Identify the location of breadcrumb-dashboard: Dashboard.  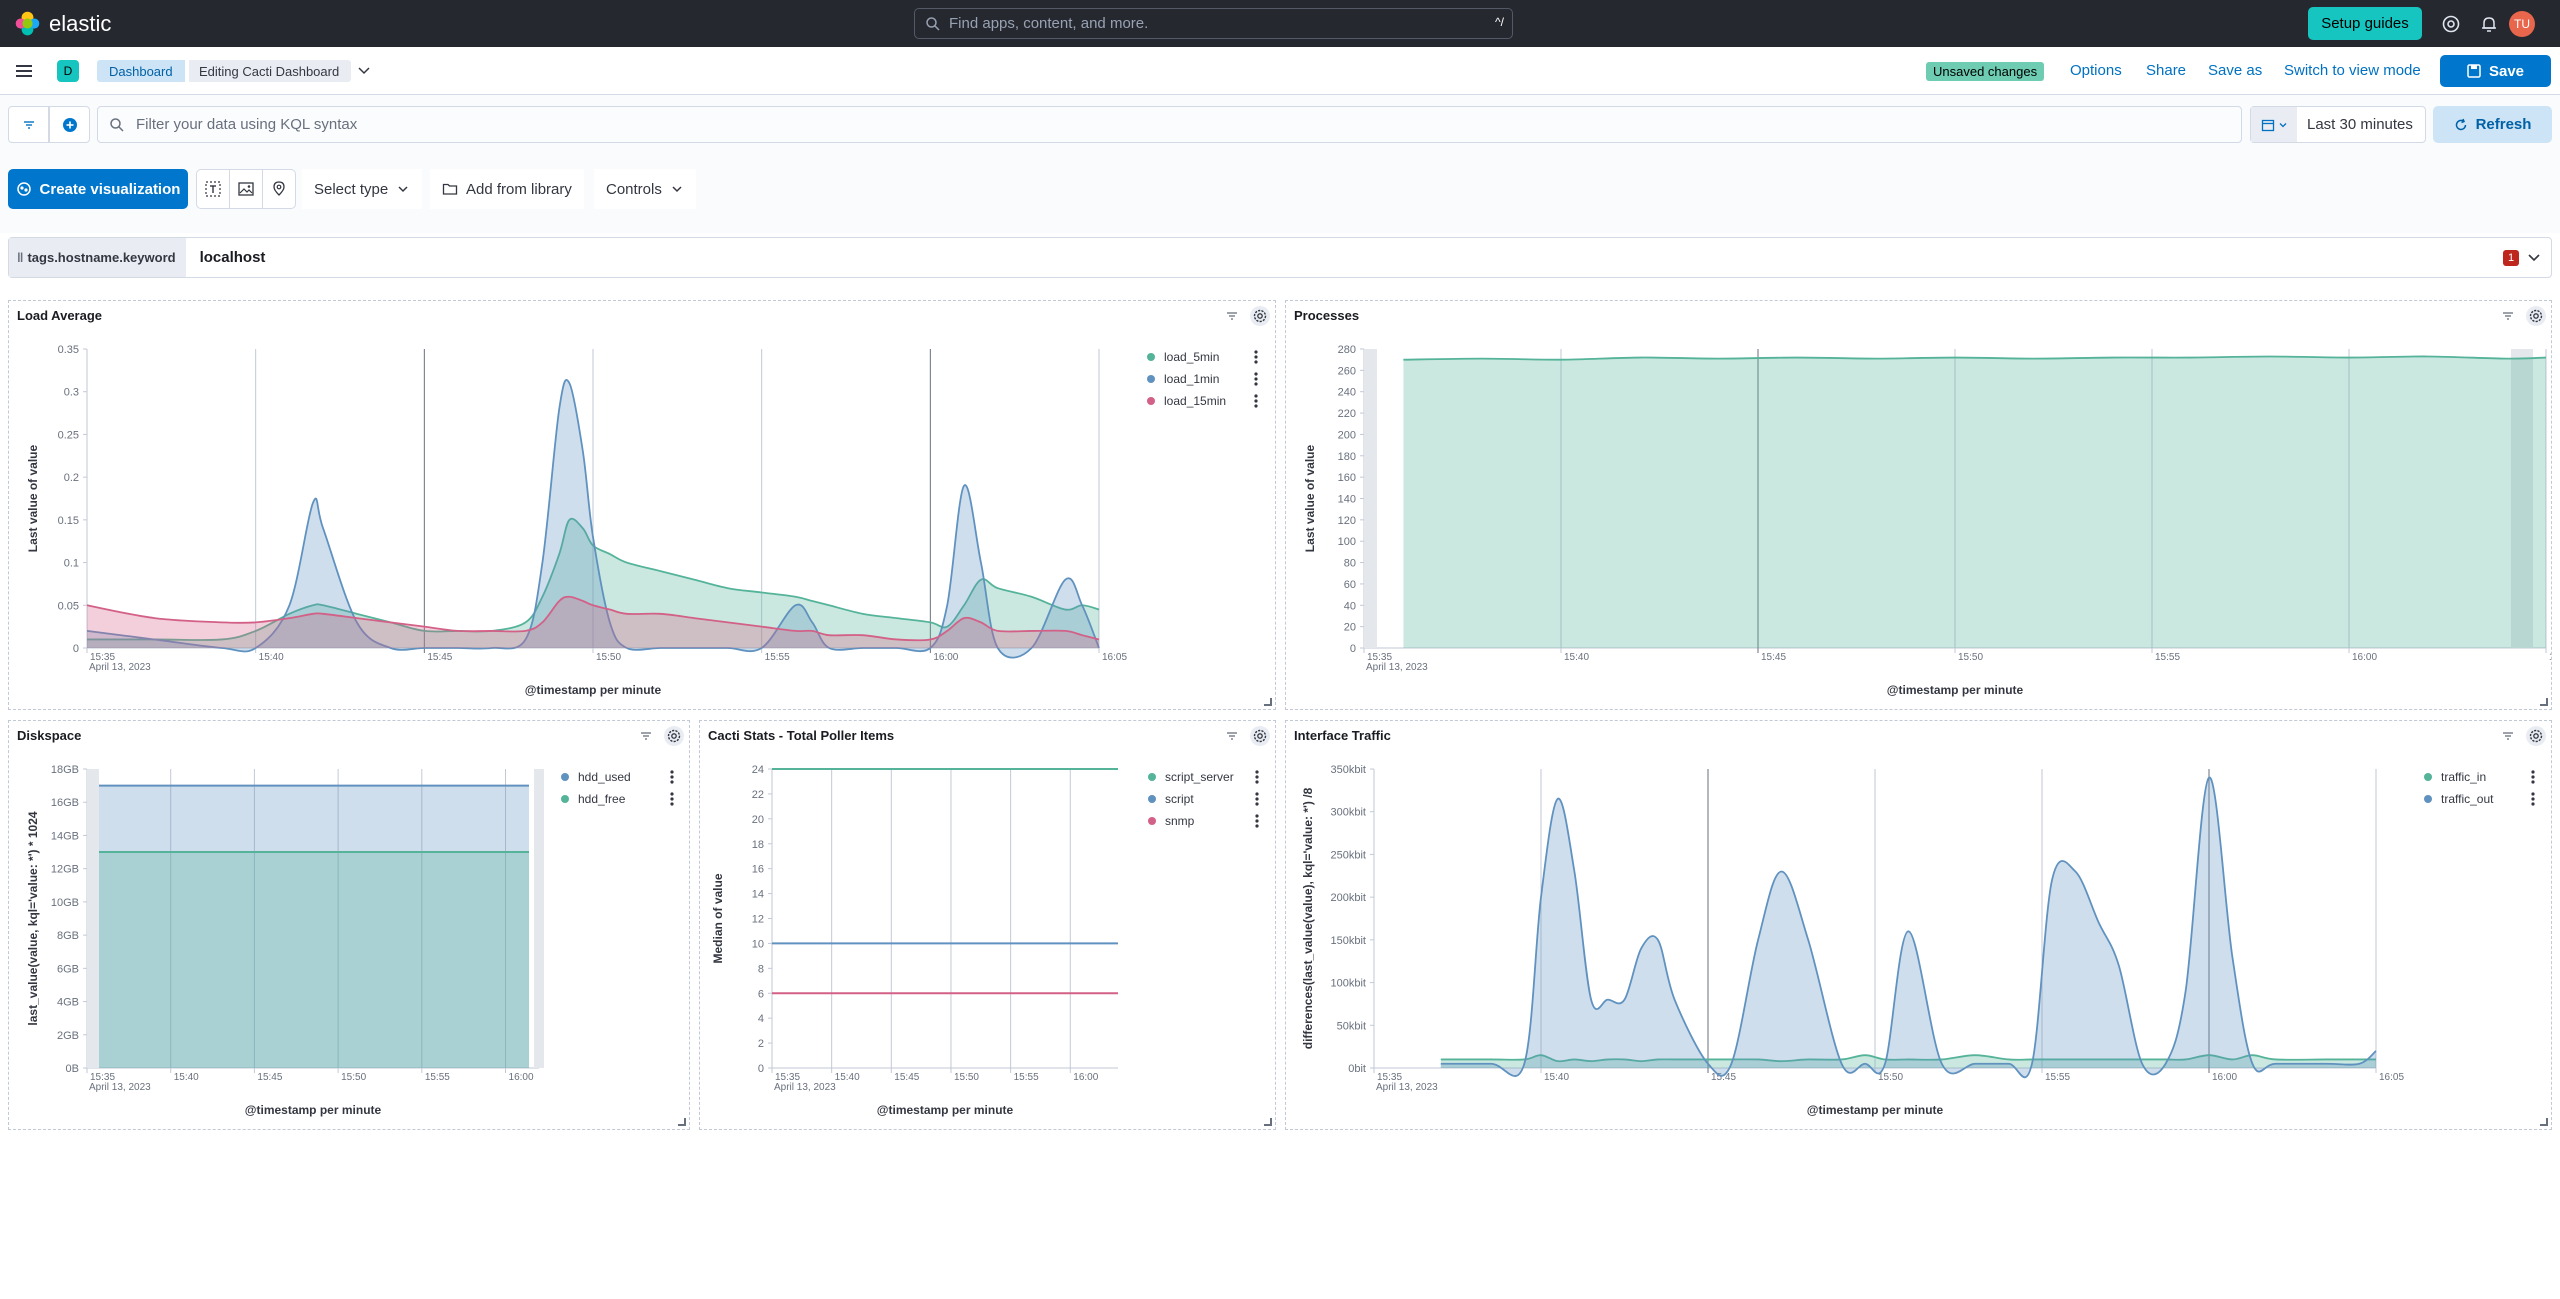
(141, 71).